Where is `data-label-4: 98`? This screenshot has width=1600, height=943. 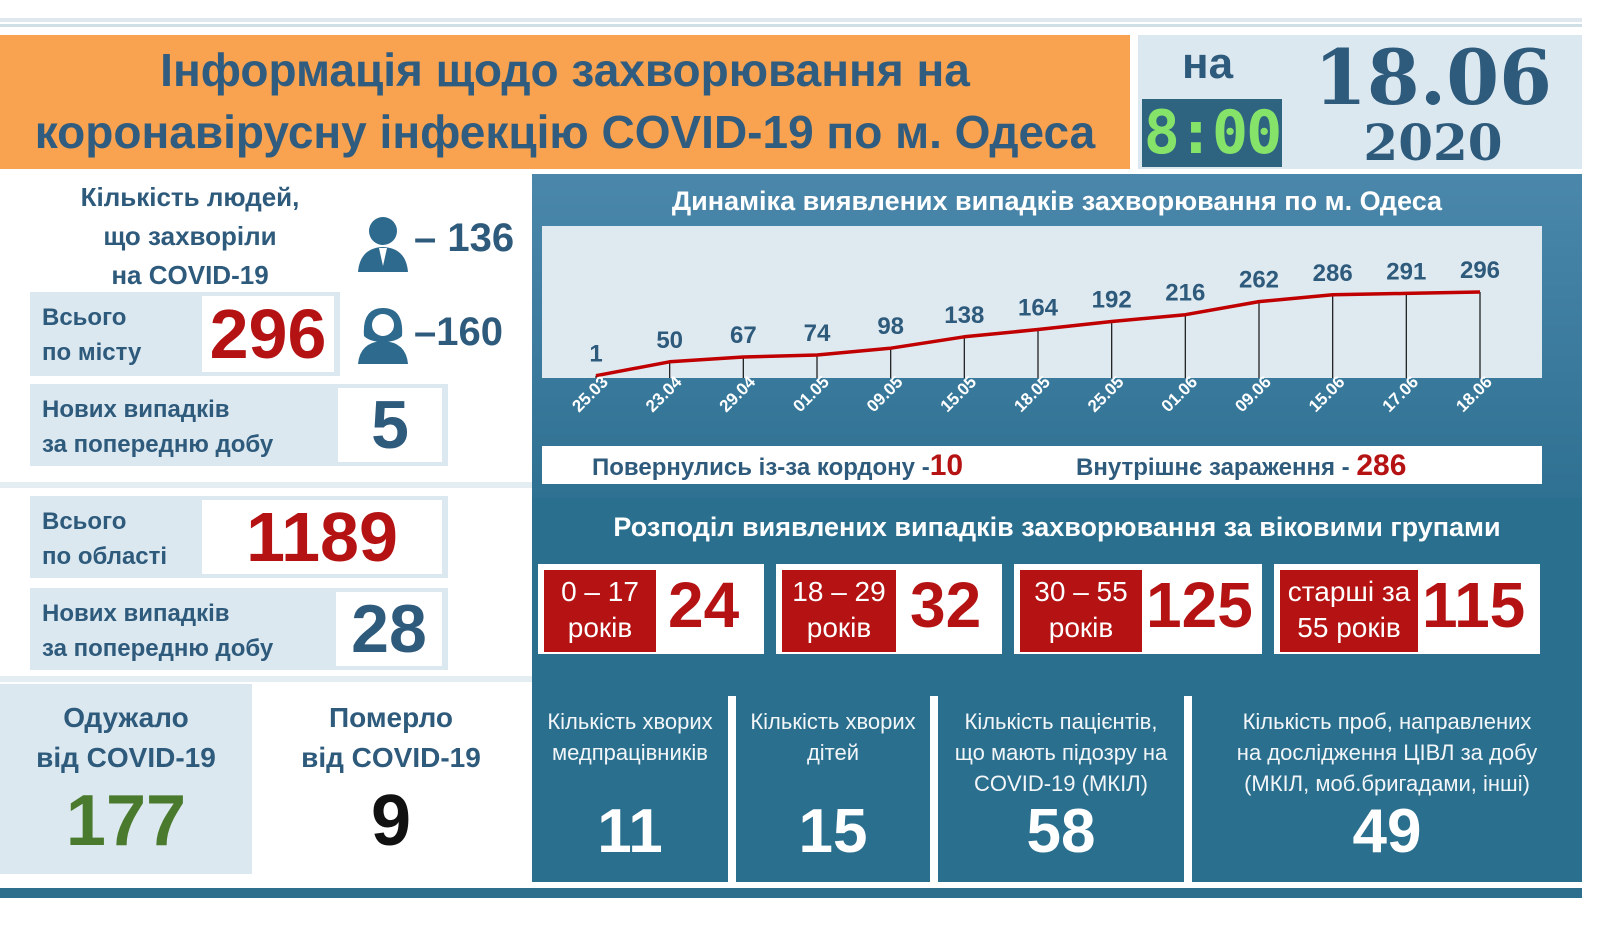
data-label-4: 98 is located at coordinates (890, 326).